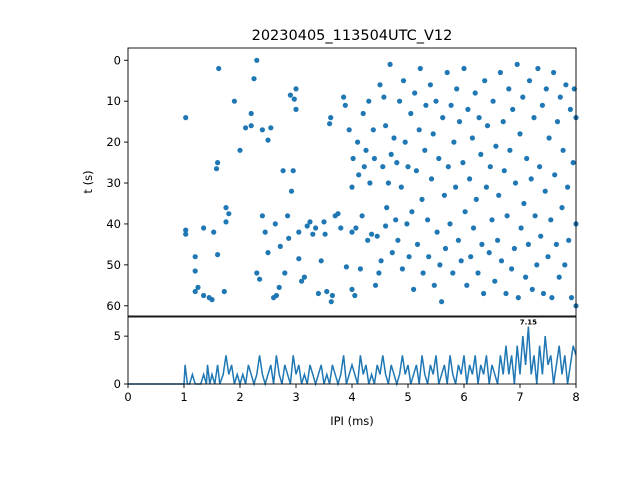 The width and height of the screenshot is (640, 480). I want to click on y-tick-label: 60, so click(113, 306).